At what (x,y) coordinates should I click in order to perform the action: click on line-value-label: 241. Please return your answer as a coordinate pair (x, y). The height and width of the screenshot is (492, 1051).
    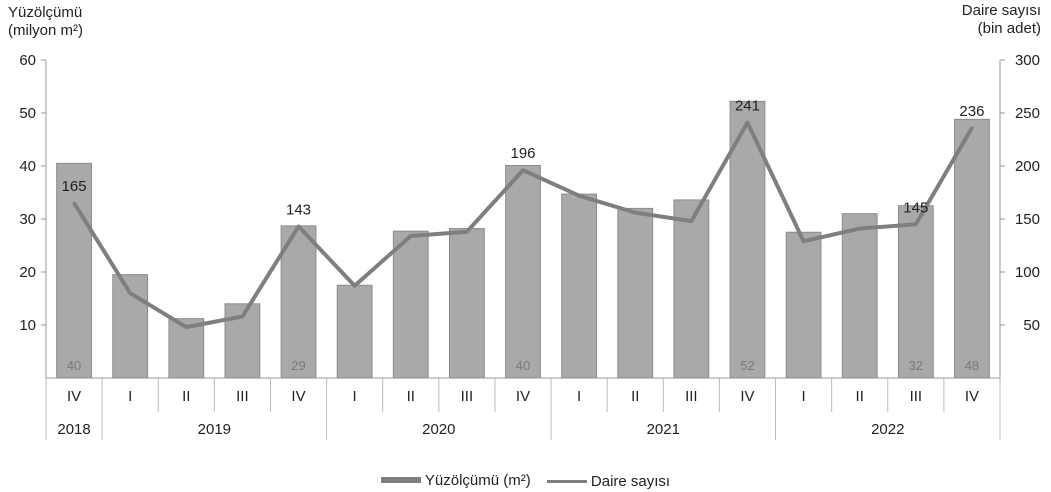
    Looking at the image, I should click on (747, 106).